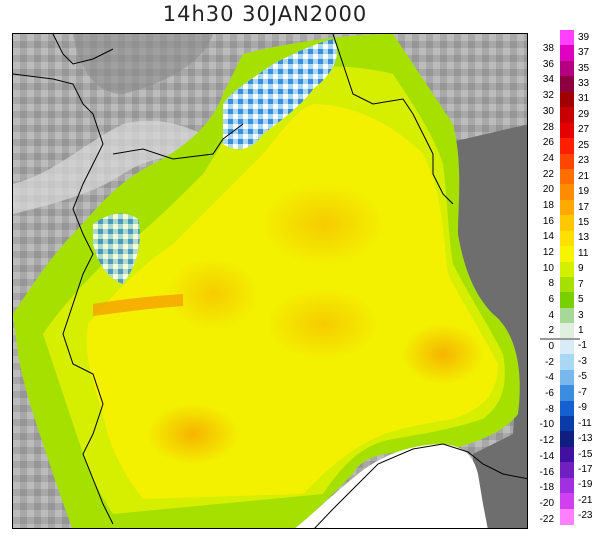 The image size is (610, 540). What do you see at coordinates (584, 53) in the screenshot?
I see `colorbar-tick-right: 37` at bounding box center [584, 53].